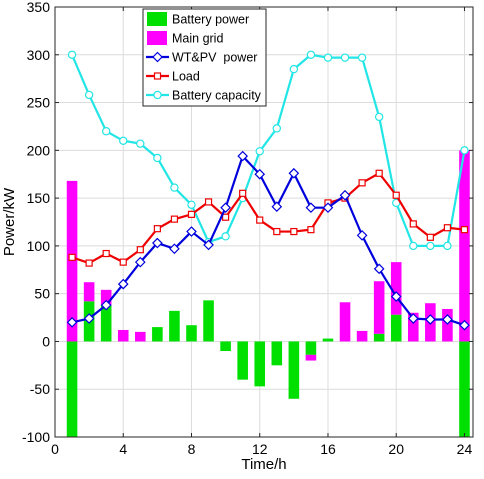  I want to click on y-tick-label: 150, so click(39, 198).